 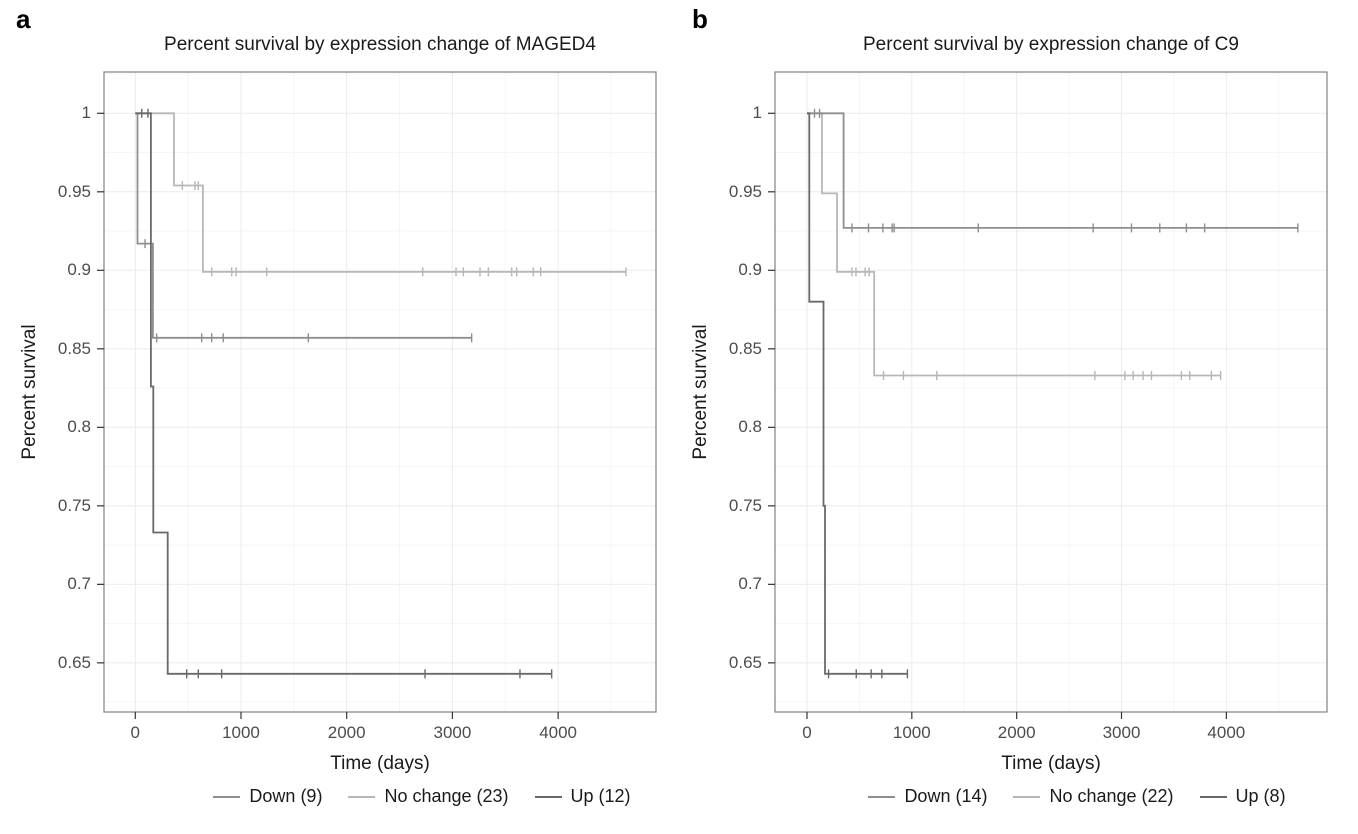 I want to click on legend-a: Down (9) No change (23) Up (12), so click(x=422, y=796).